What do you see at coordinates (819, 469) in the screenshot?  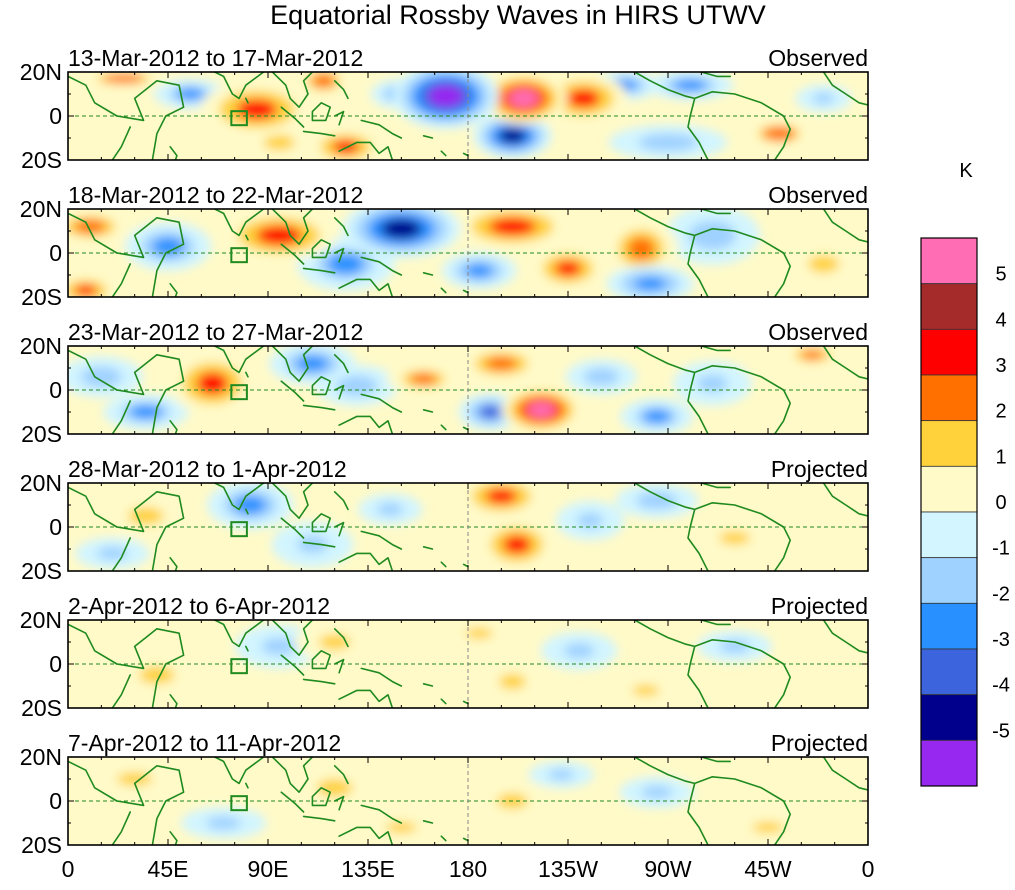 I see `panel-status-label: Projected` at bounding box center [819, 469].